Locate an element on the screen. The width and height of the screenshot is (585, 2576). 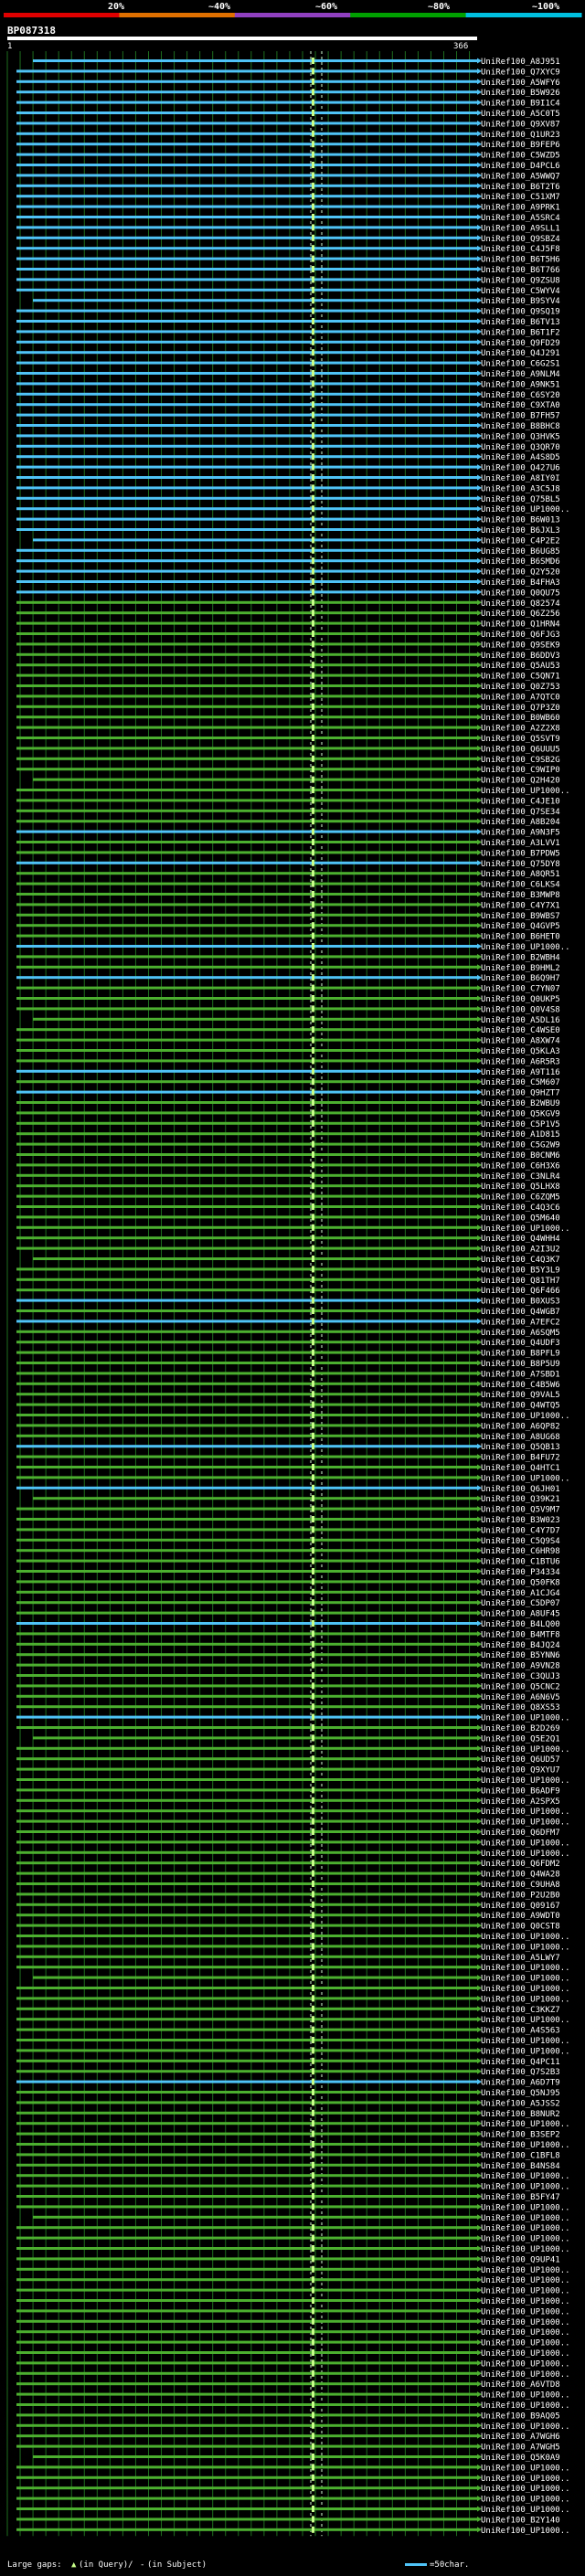
hit-label: UniRef100_Q9HZT7 is located at coordinates (520, 1093).